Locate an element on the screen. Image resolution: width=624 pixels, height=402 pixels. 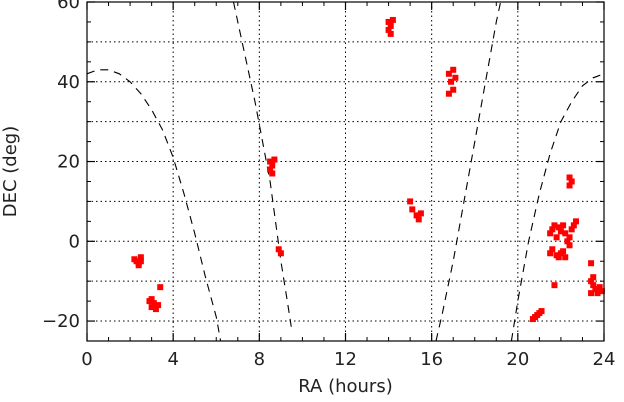
x-tick-label: 0 is located at coordinates (86, 359).